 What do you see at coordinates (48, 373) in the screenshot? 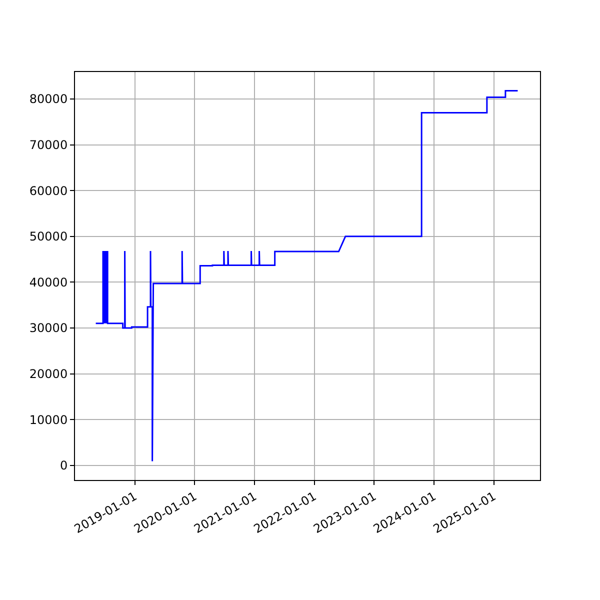
I see `y-tick-label: 20000` at bounding box center [48, 373].